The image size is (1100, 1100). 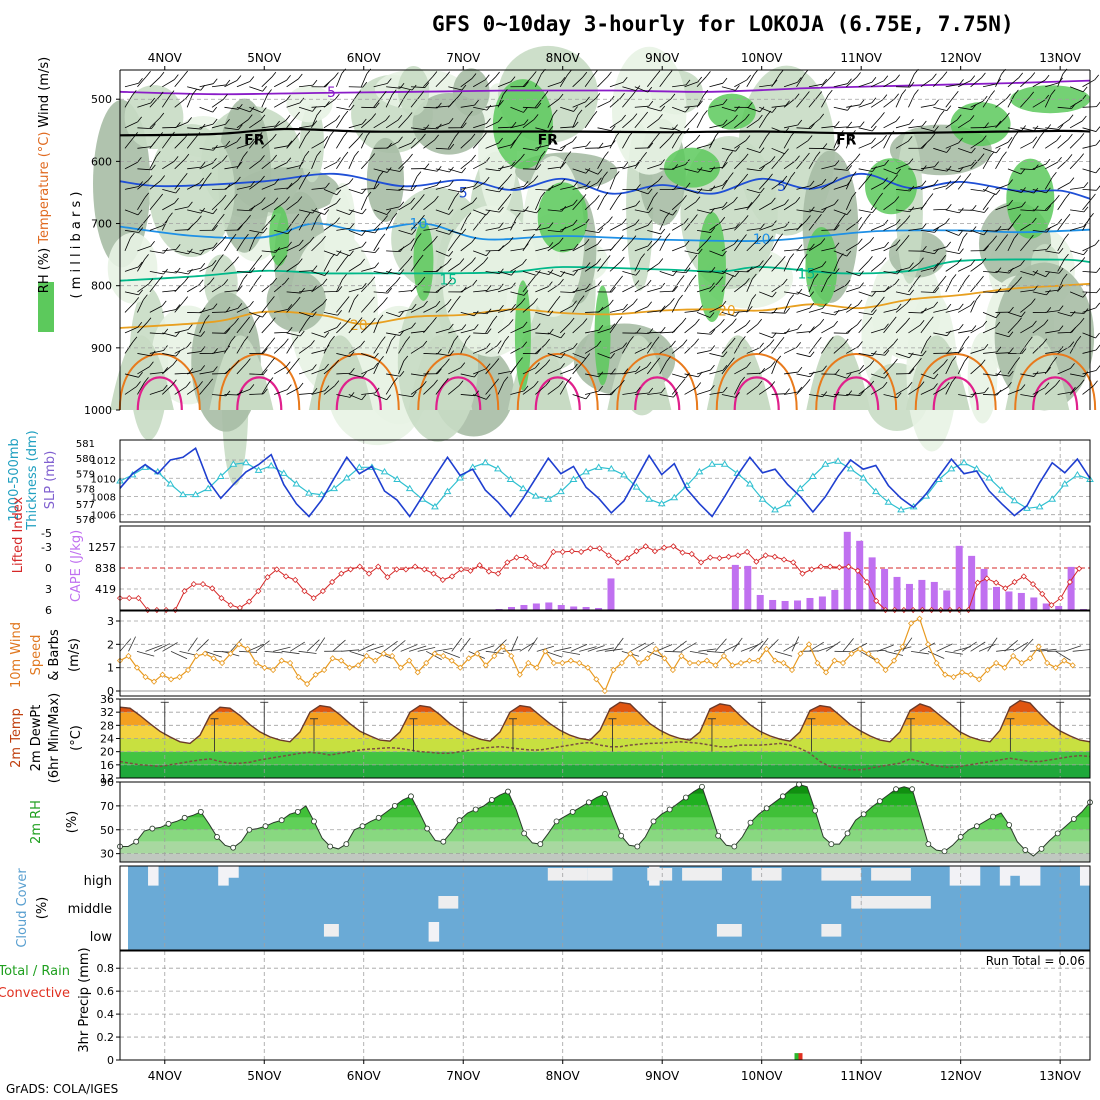 I want to click on temp-frame, so click(x=605, y=738).